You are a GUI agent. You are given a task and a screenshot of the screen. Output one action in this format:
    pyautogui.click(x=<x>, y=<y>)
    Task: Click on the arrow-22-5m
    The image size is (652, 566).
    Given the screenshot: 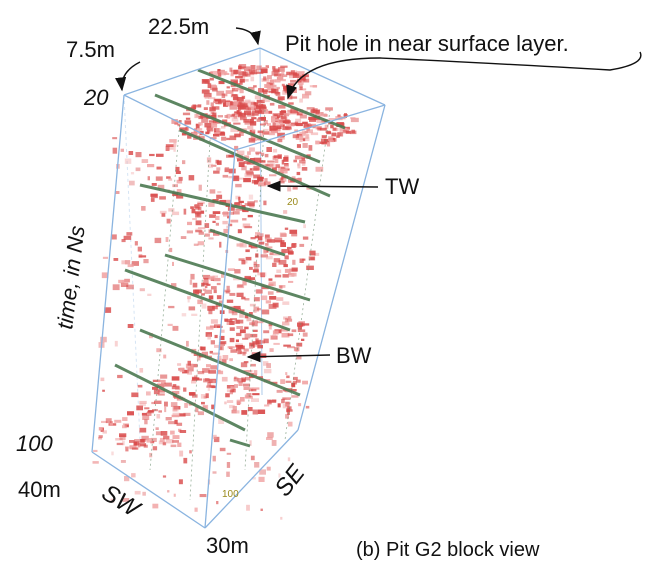 What is the action you would take?
    pyautogui.click(x=248, y=36)
    